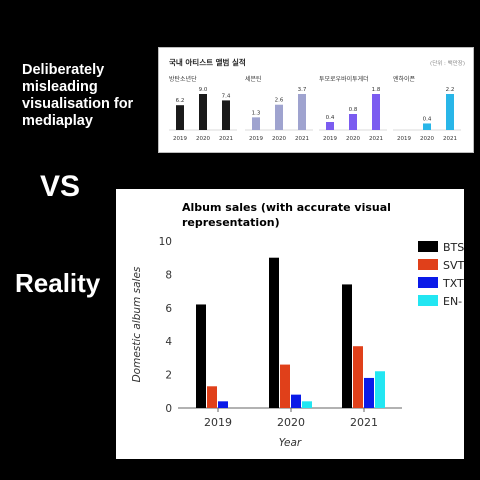  Describe the element at coordinates (253, 79) in the screenshot. I see `mini-group-name: 세븐틴` at that location.